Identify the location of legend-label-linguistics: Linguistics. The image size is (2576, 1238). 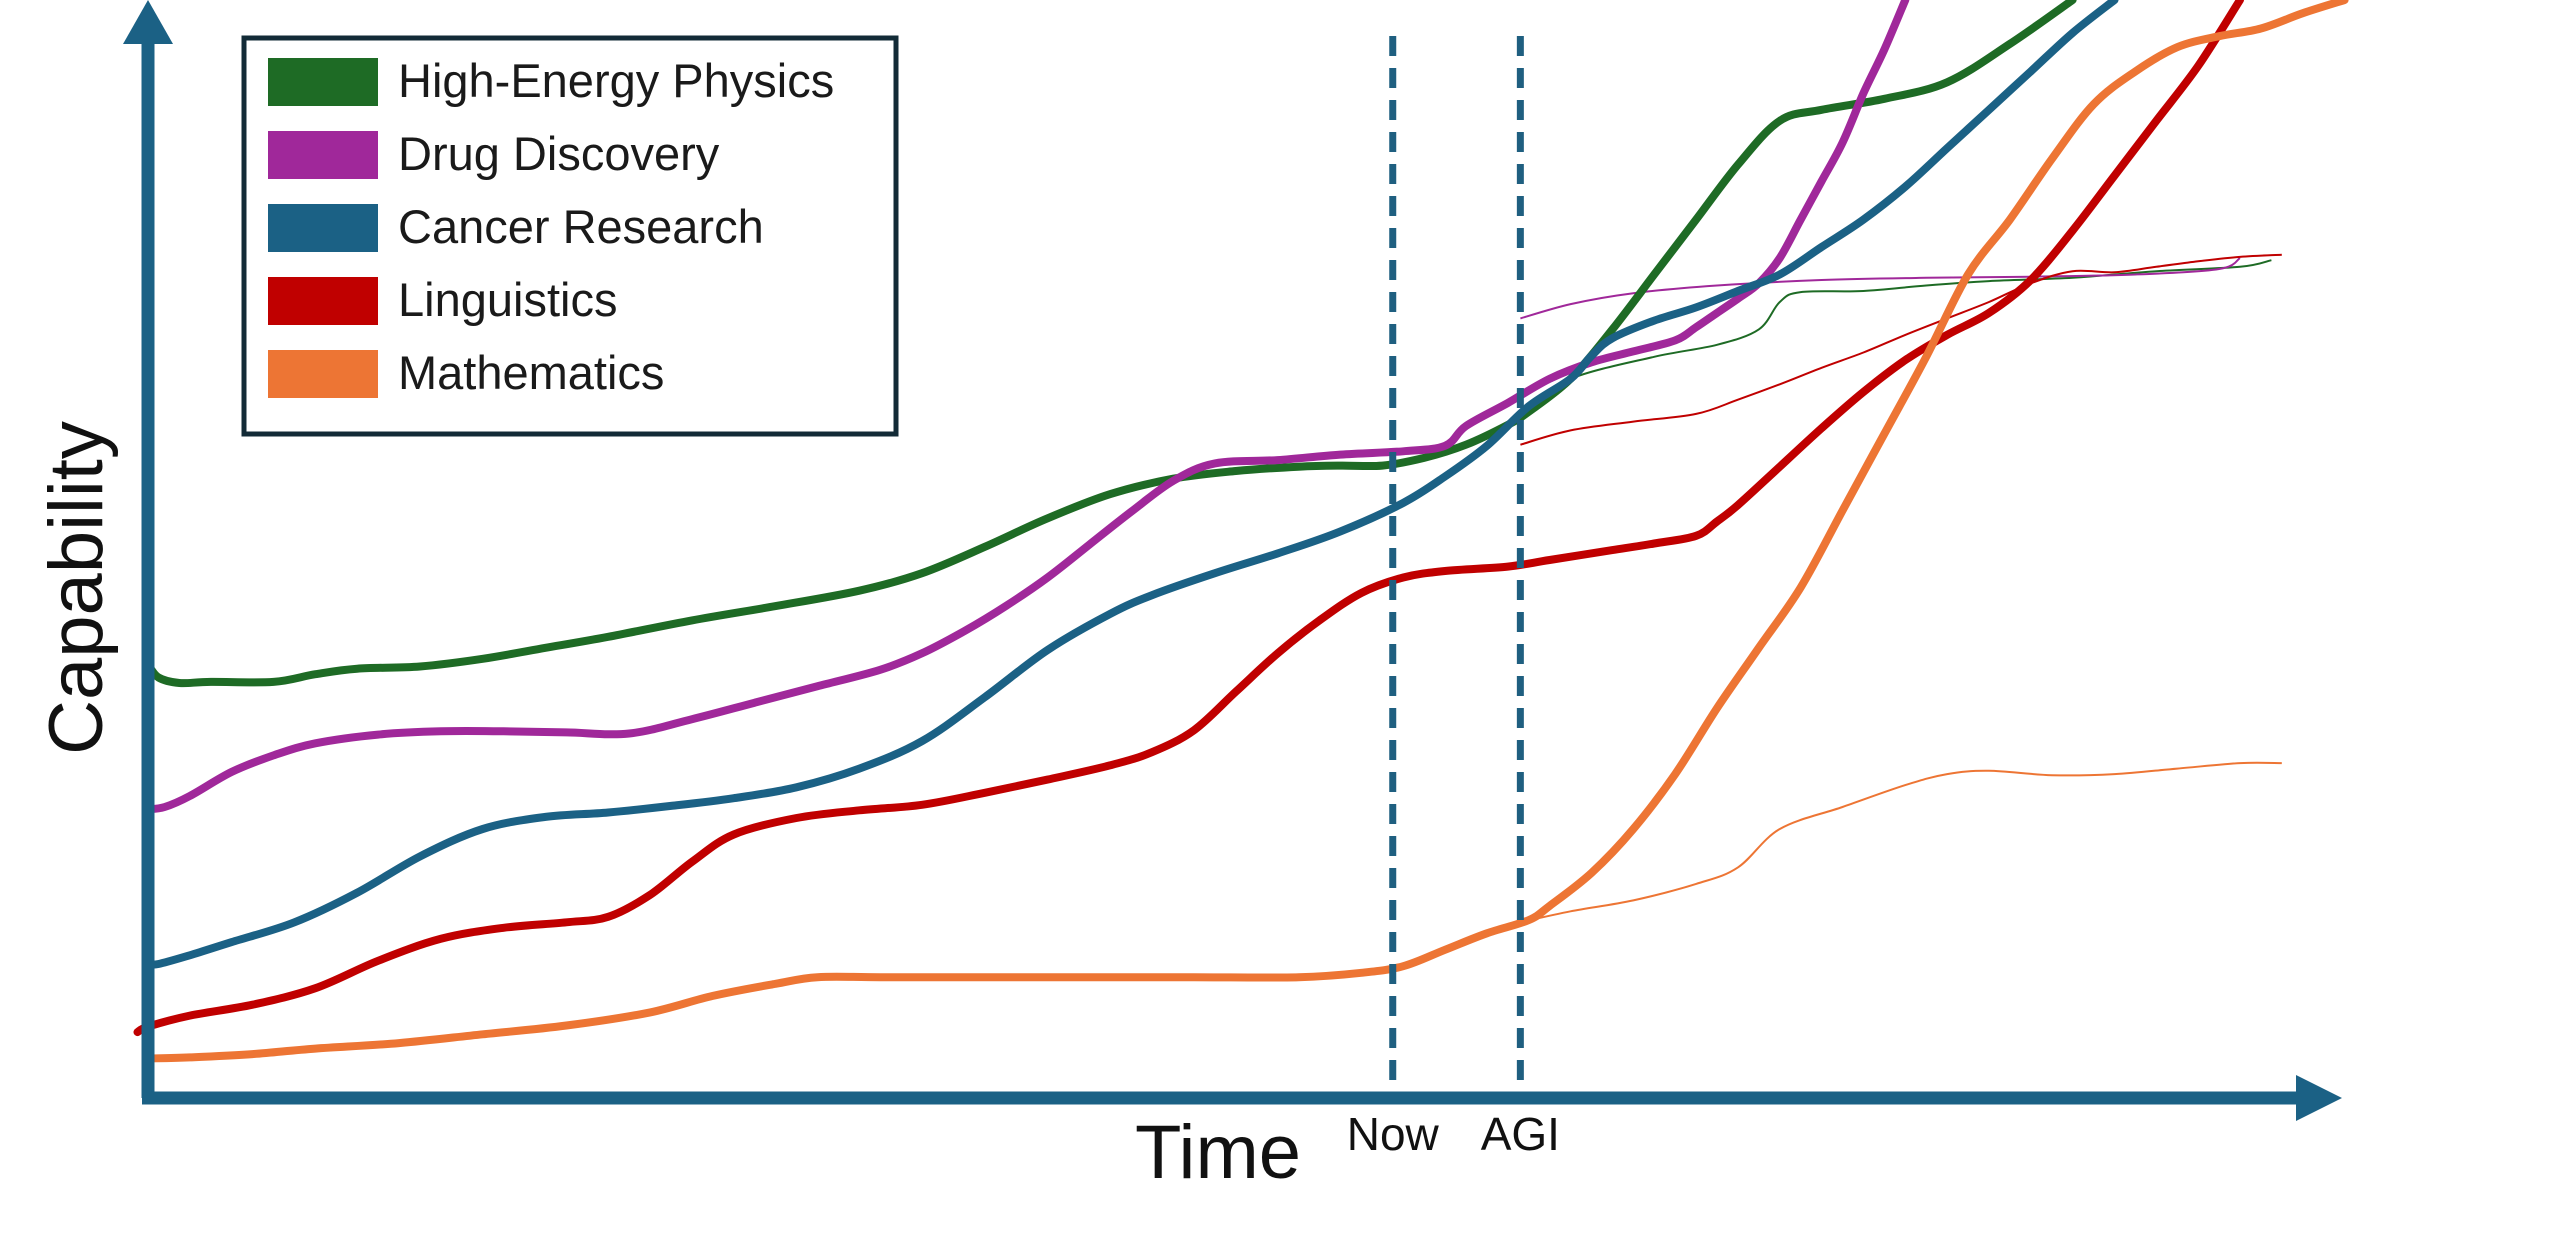
(507, 299).